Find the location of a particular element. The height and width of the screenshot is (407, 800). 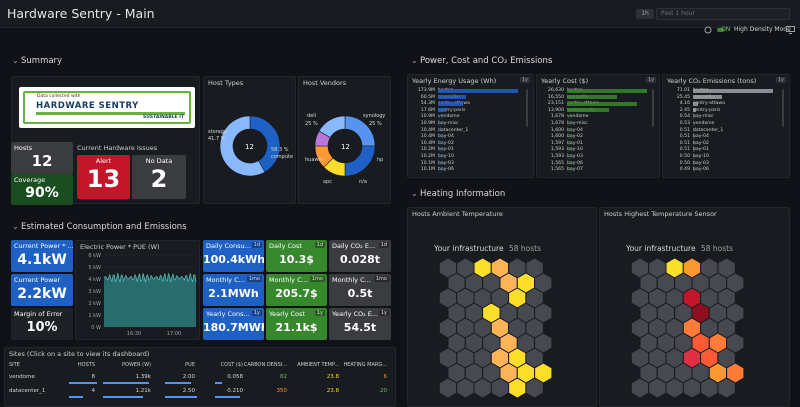

section-power-cost: ⌄ Power, Cost and CO₂ Emissions is located at coordinates (482, 61).